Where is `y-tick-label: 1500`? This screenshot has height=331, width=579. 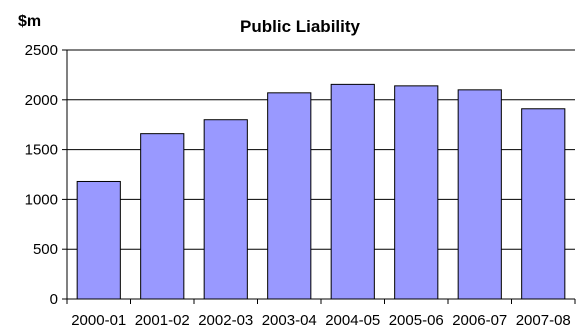 y-tick-label: 1500 is located at coordinates (41, 150).